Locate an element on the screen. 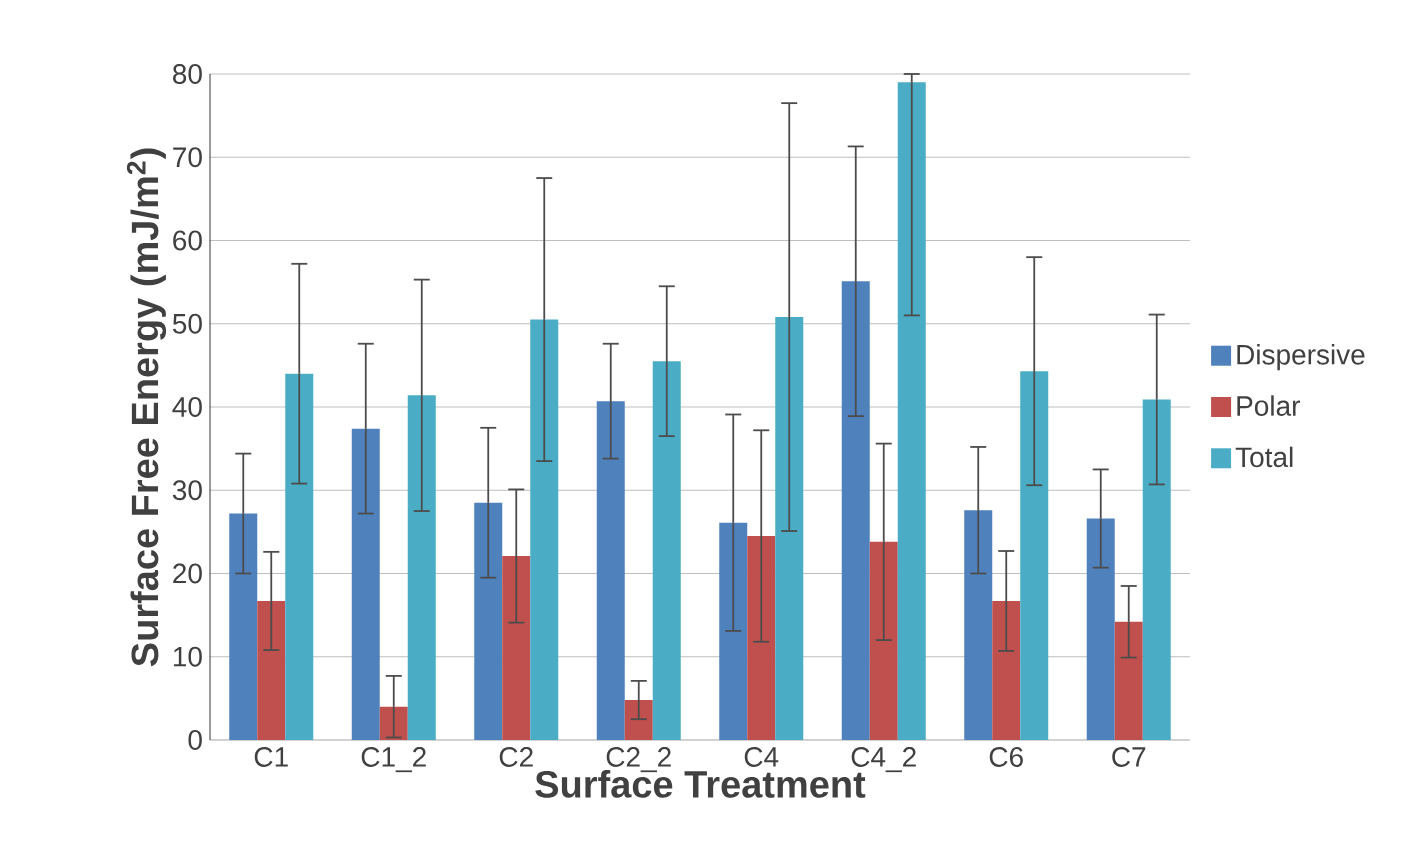 Image resolution: width=1417 pixels, height=850 pixels. x-tick-label: C4 is located at coordinates (761, 757).